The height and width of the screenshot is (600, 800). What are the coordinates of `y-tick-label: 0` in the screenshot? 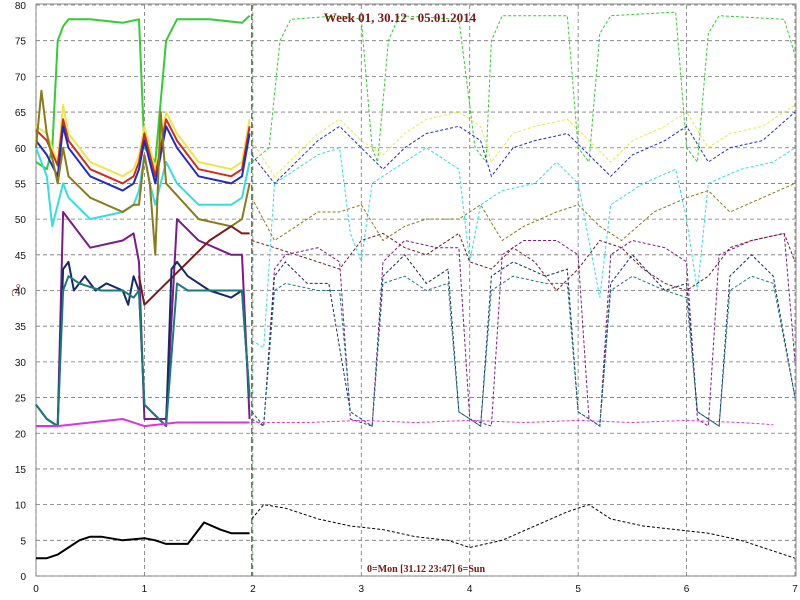 It's located at (23, 577).